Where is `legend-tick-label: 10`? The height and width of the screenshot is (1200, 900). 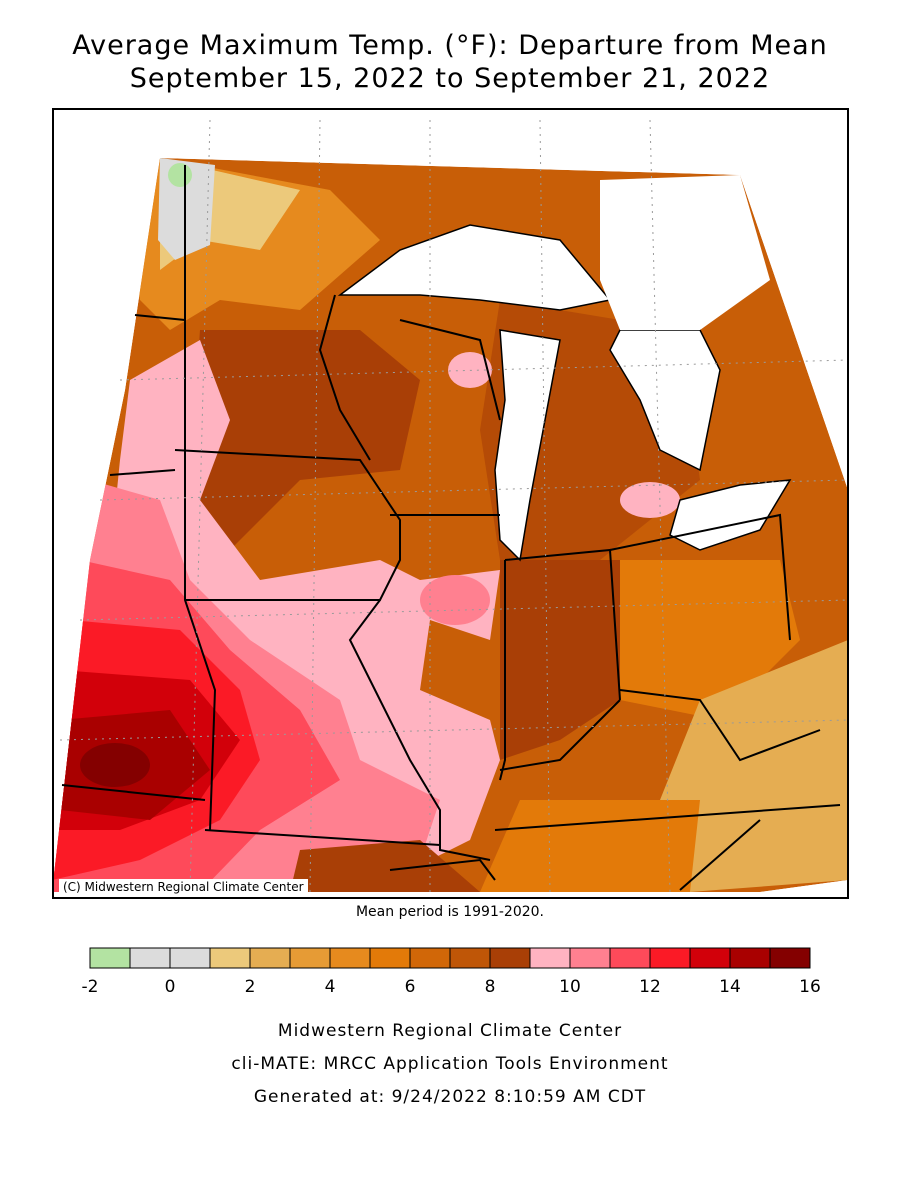
legend-tick-label: 10 is located at coordinates (570, 987).